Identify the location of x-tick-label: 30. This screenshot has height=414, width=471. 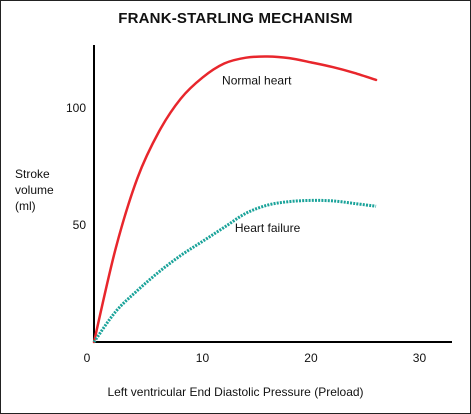
(420, 358).